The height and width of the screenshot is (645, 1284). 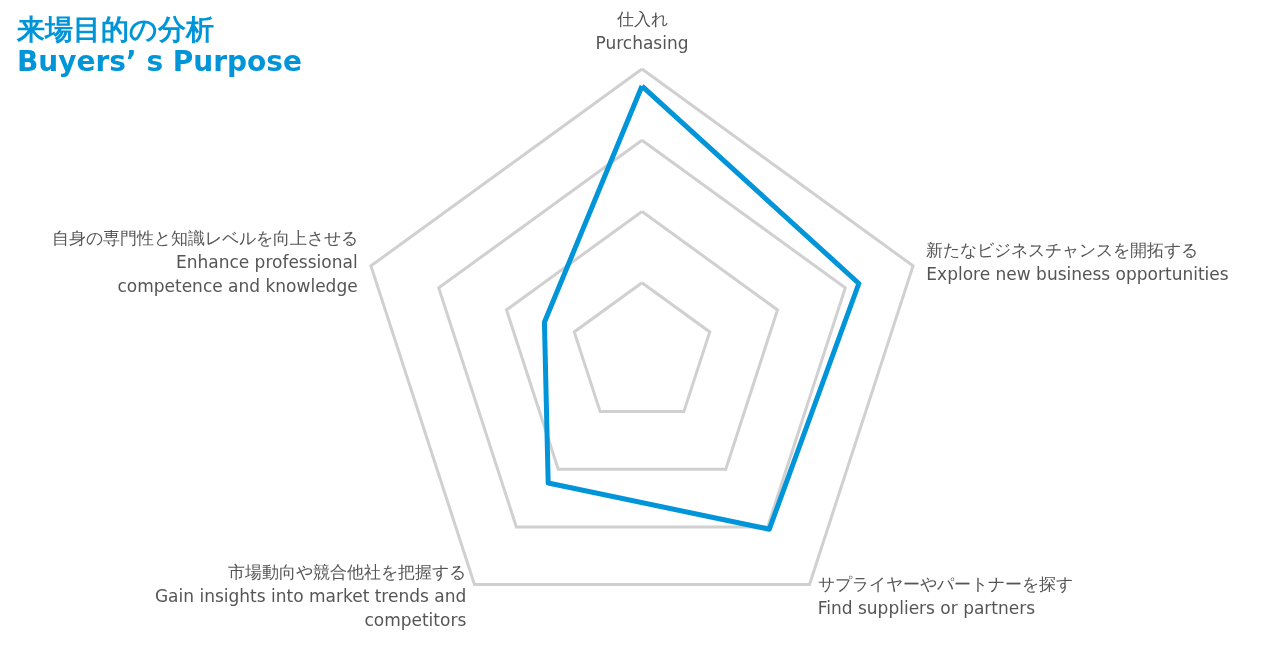 I want to click on text: 来場目的の分析 Buyers’ s Purpose, so click(x=159, y=45).